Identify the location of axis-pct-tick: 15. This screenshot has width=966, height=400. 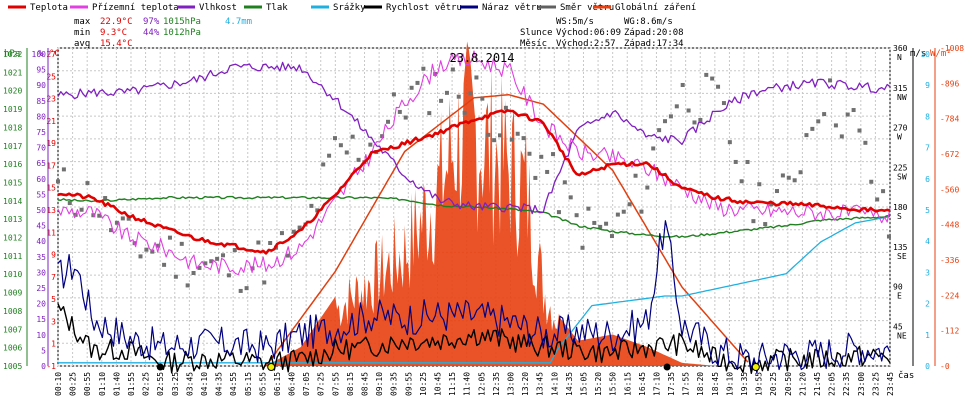
(41, 319).